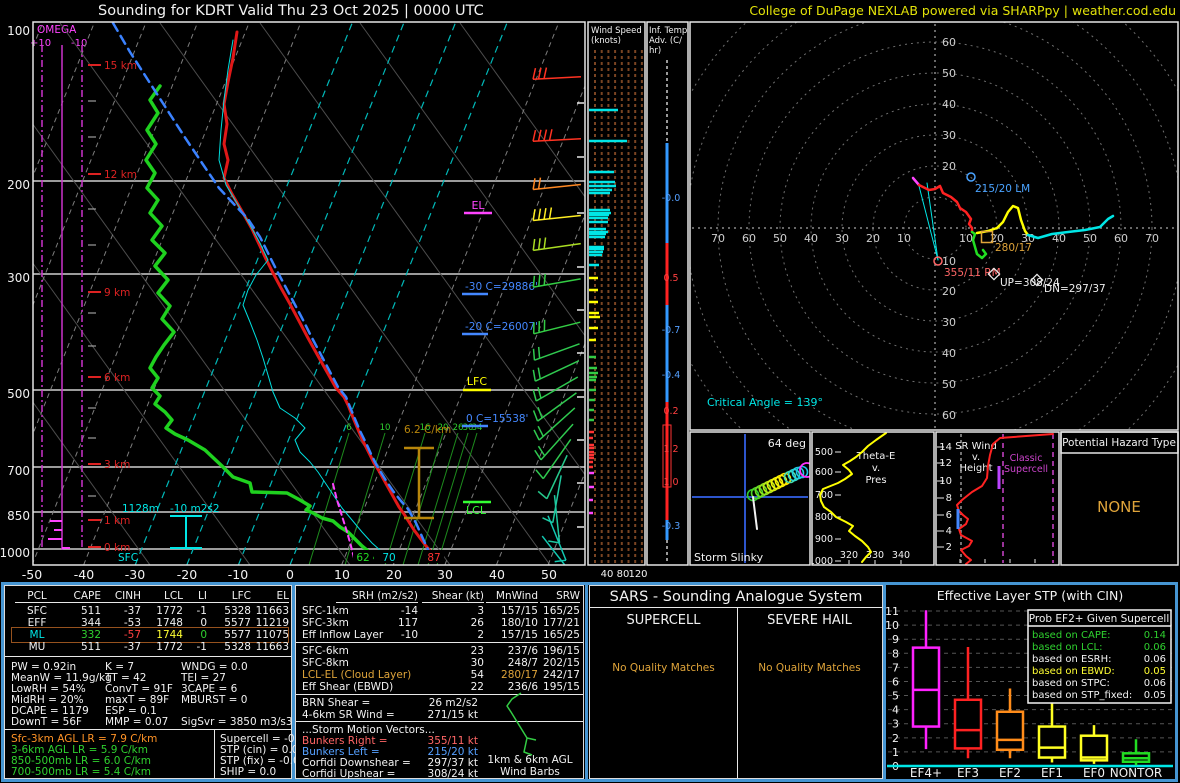 The height and width of the screenshot is (783, 1180). What do you see at coordinates (477, 381) in the screenshot?
I see `level-marker-label: LFC` at bounding box center [477, 381].